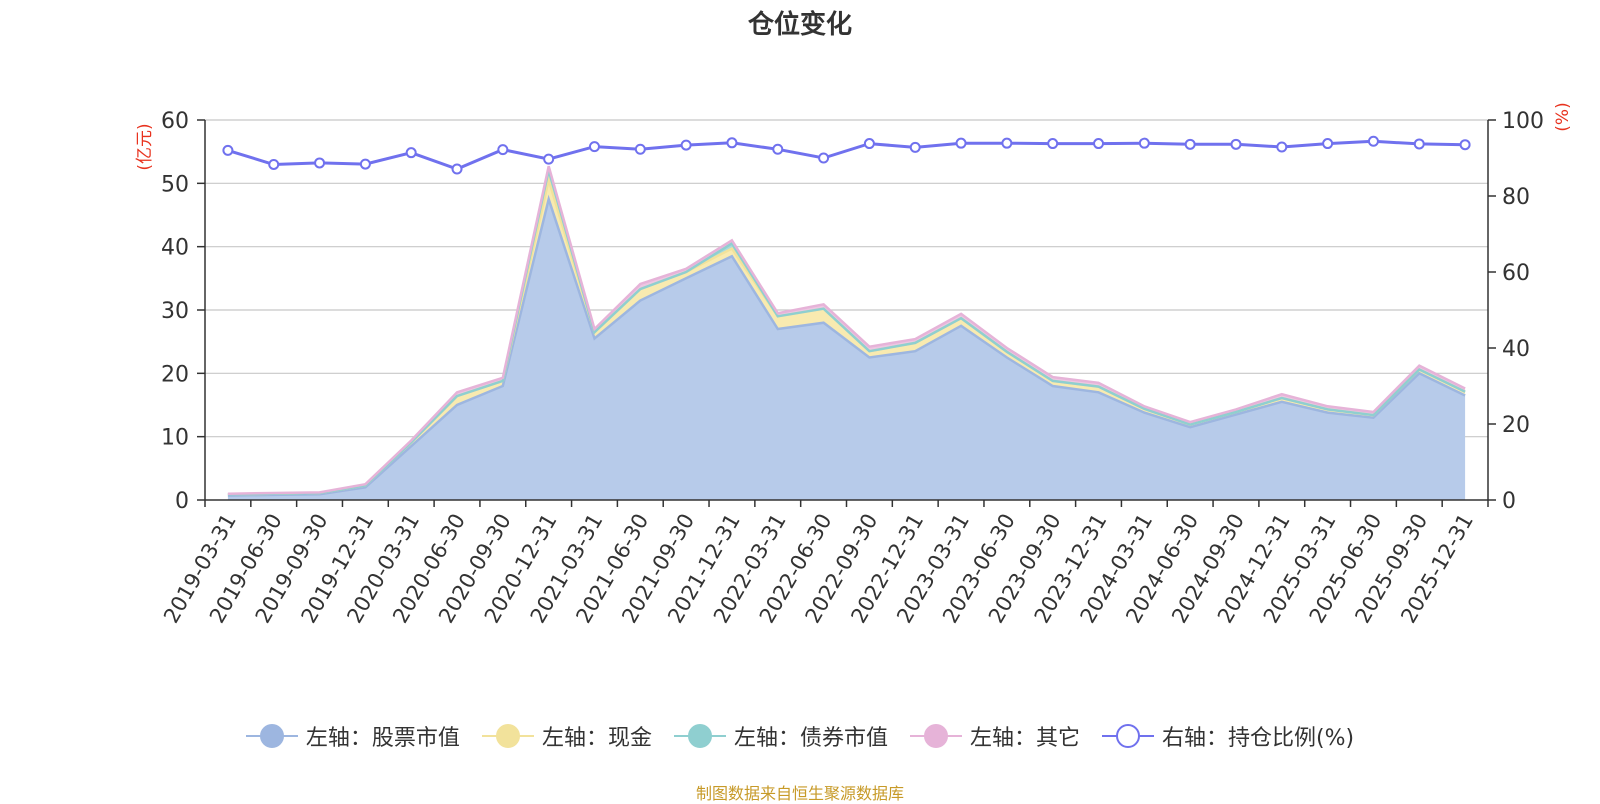 Image resolution: width=1600 pixels, height=804 pixels. What do you see at coordinates (1509, 501) in the screenshot?
I see `right-tick-label: 0` at bounding box center [1509, 501].